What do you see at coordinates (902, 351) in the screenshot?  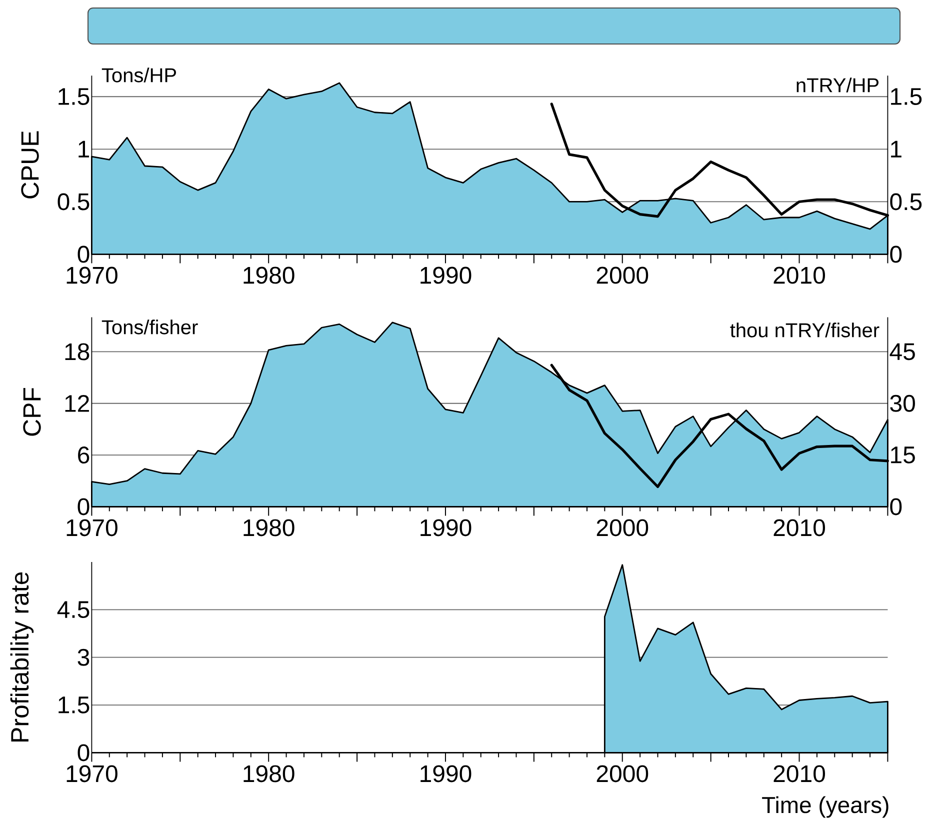 I see `y2-tick-label: 45` at bounding box center [902, 351].